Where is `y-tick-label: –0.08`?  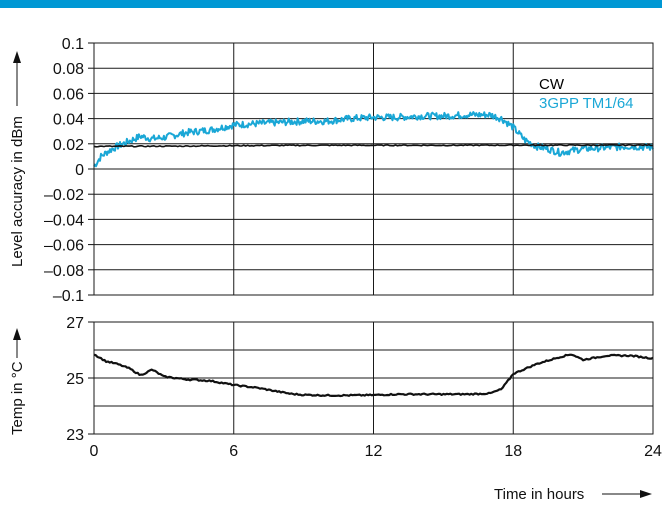 y-tick-label: –0.08 is located at coordinates (64, 271).